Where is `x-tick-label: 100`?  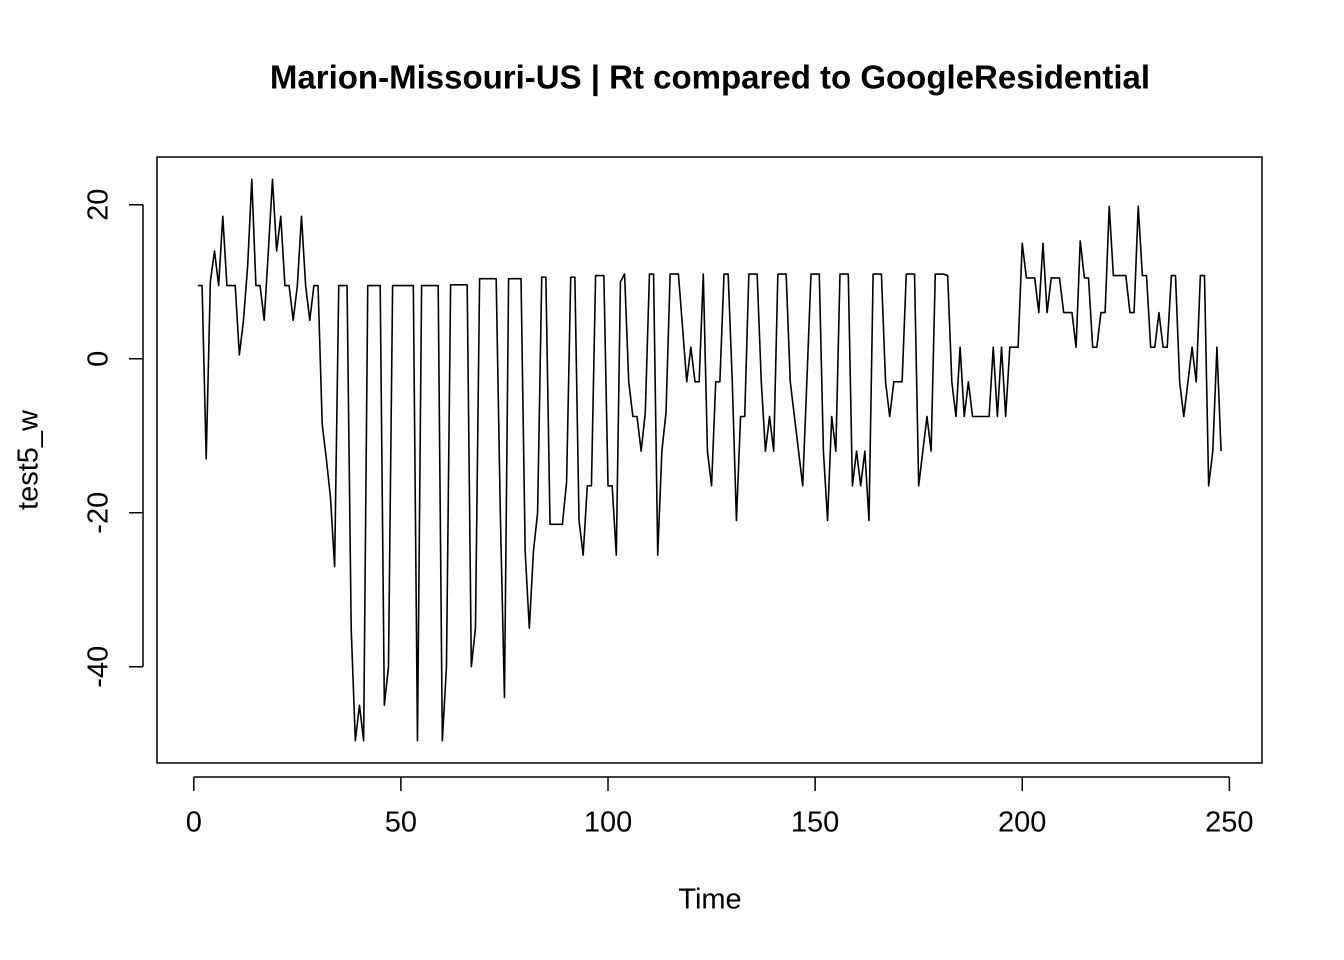
x-tick-label: 100 is located at coordinates (608, 823).